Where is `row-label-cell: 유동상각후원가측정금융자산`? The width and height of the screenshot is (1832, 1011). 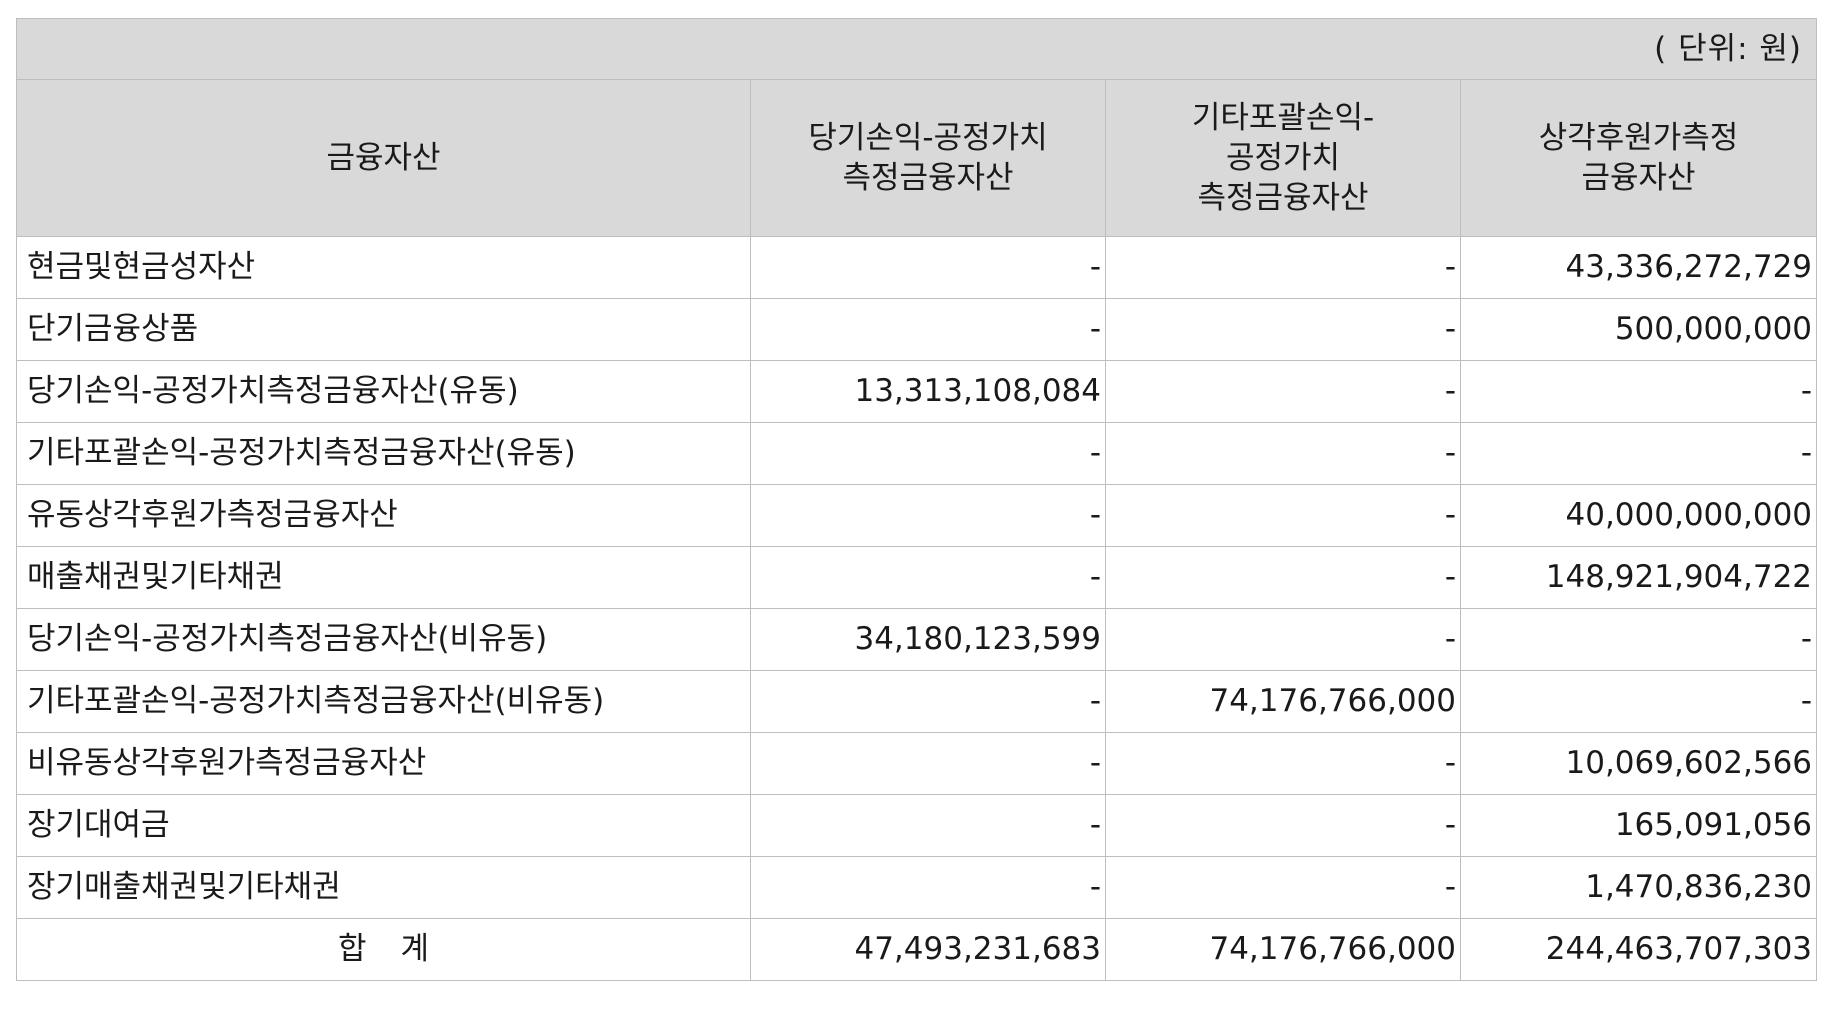
row-label-cell: 유동상각후원가측정금융자산 is located at coordinates (383, 515).